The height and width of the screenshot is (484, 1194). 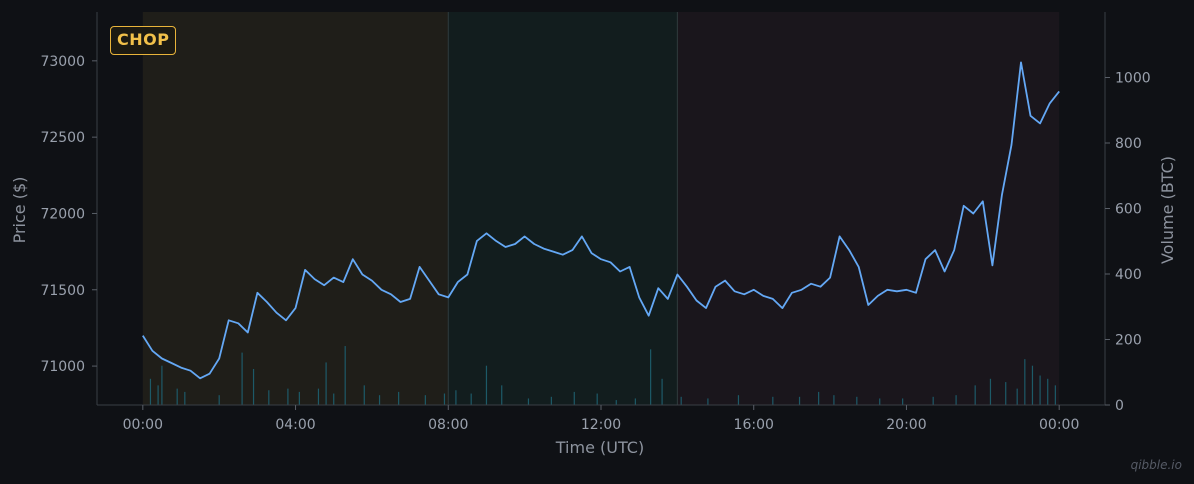 I want to click on y-left-tick-label: 71000, so click(x=62, y=367).